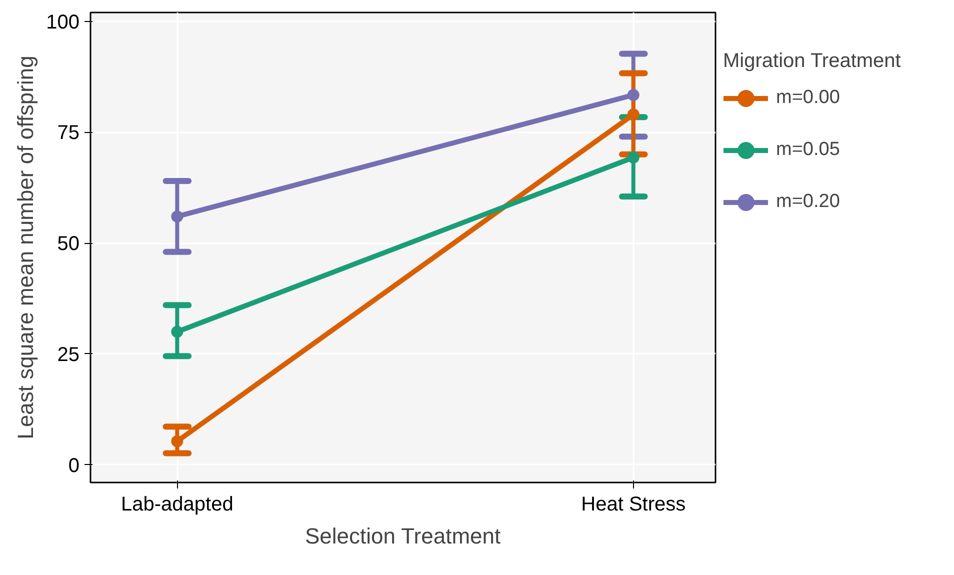  What do you see at coordinates (177, 505) in the screenshot?
I see `x-tick-label: Lab-adapted` at bounding box center [177, 505].